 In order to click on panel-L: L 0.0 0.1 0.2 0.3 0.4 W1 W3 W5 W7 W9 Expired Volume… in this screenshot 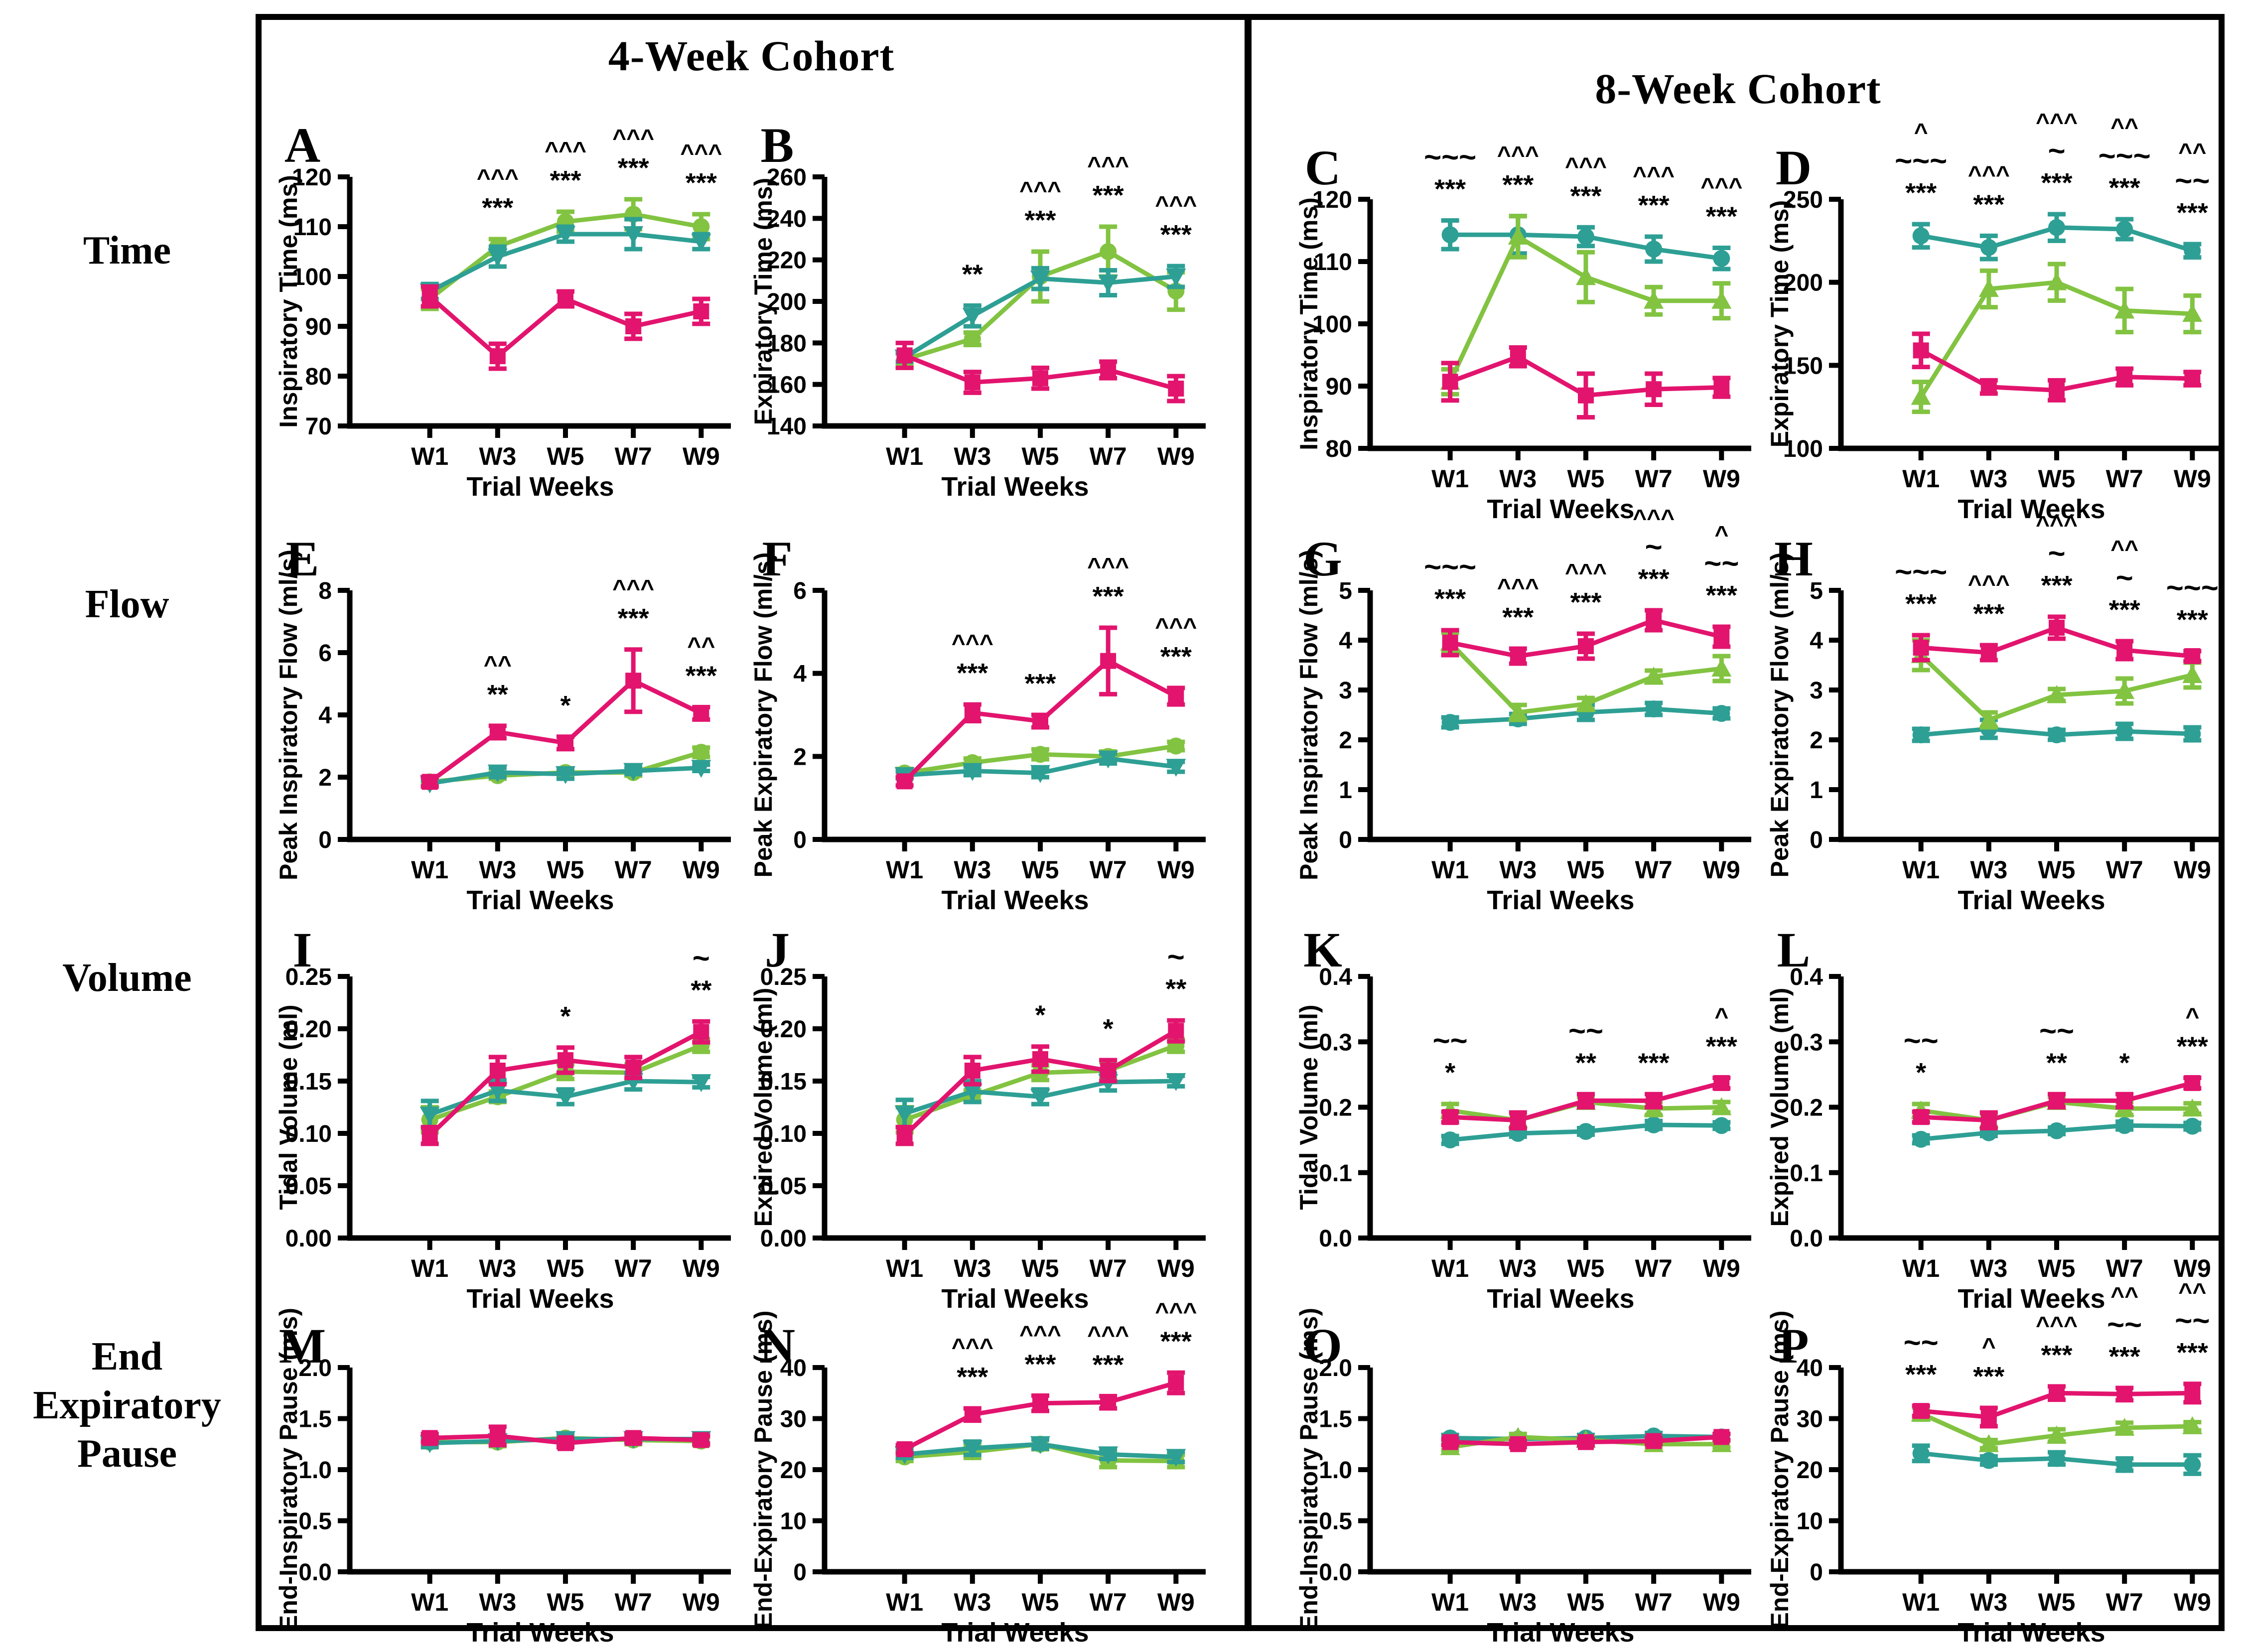, I will do `click(2001, 1115)`.